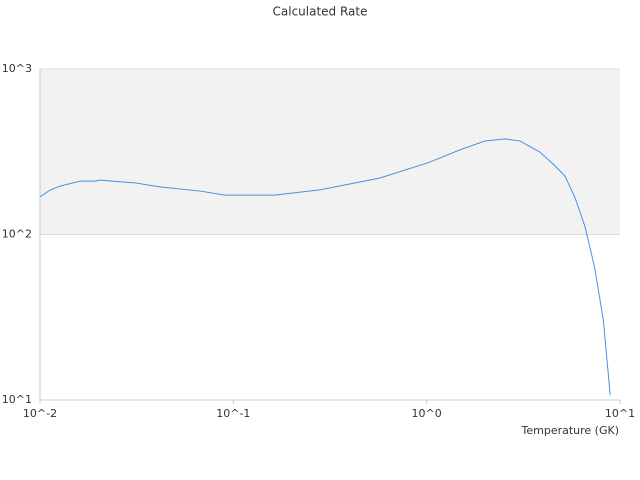 The height and width of the screenshot is (480, 640). What do you see at coordinates (233, 413) in the screenshot?
I see `x-tick-label: 10^-1` at bounding box center [233, 413].